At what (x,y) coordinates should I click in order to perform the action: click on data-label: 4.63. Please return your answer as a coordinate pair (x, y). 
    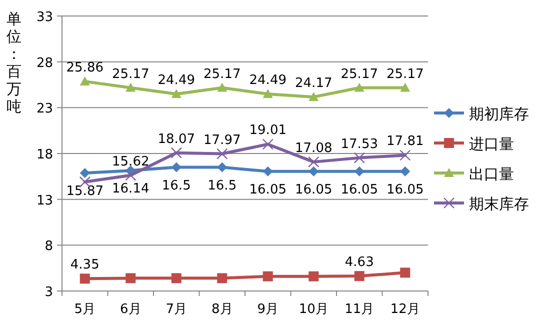
    Looking at the image, I should click on (359, 262).